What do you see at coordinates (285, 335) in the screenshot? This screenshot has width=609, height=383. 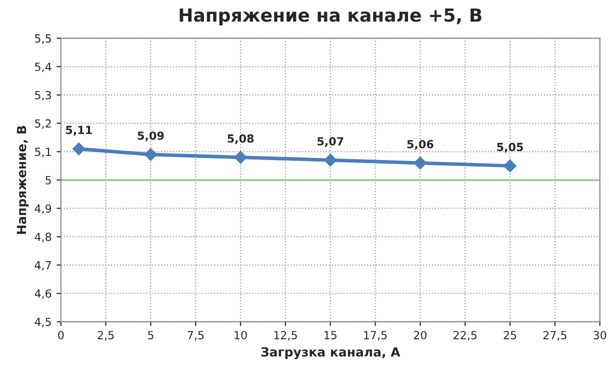 I see `x-tick-label: 12,5` at bounding box center [285, 335].